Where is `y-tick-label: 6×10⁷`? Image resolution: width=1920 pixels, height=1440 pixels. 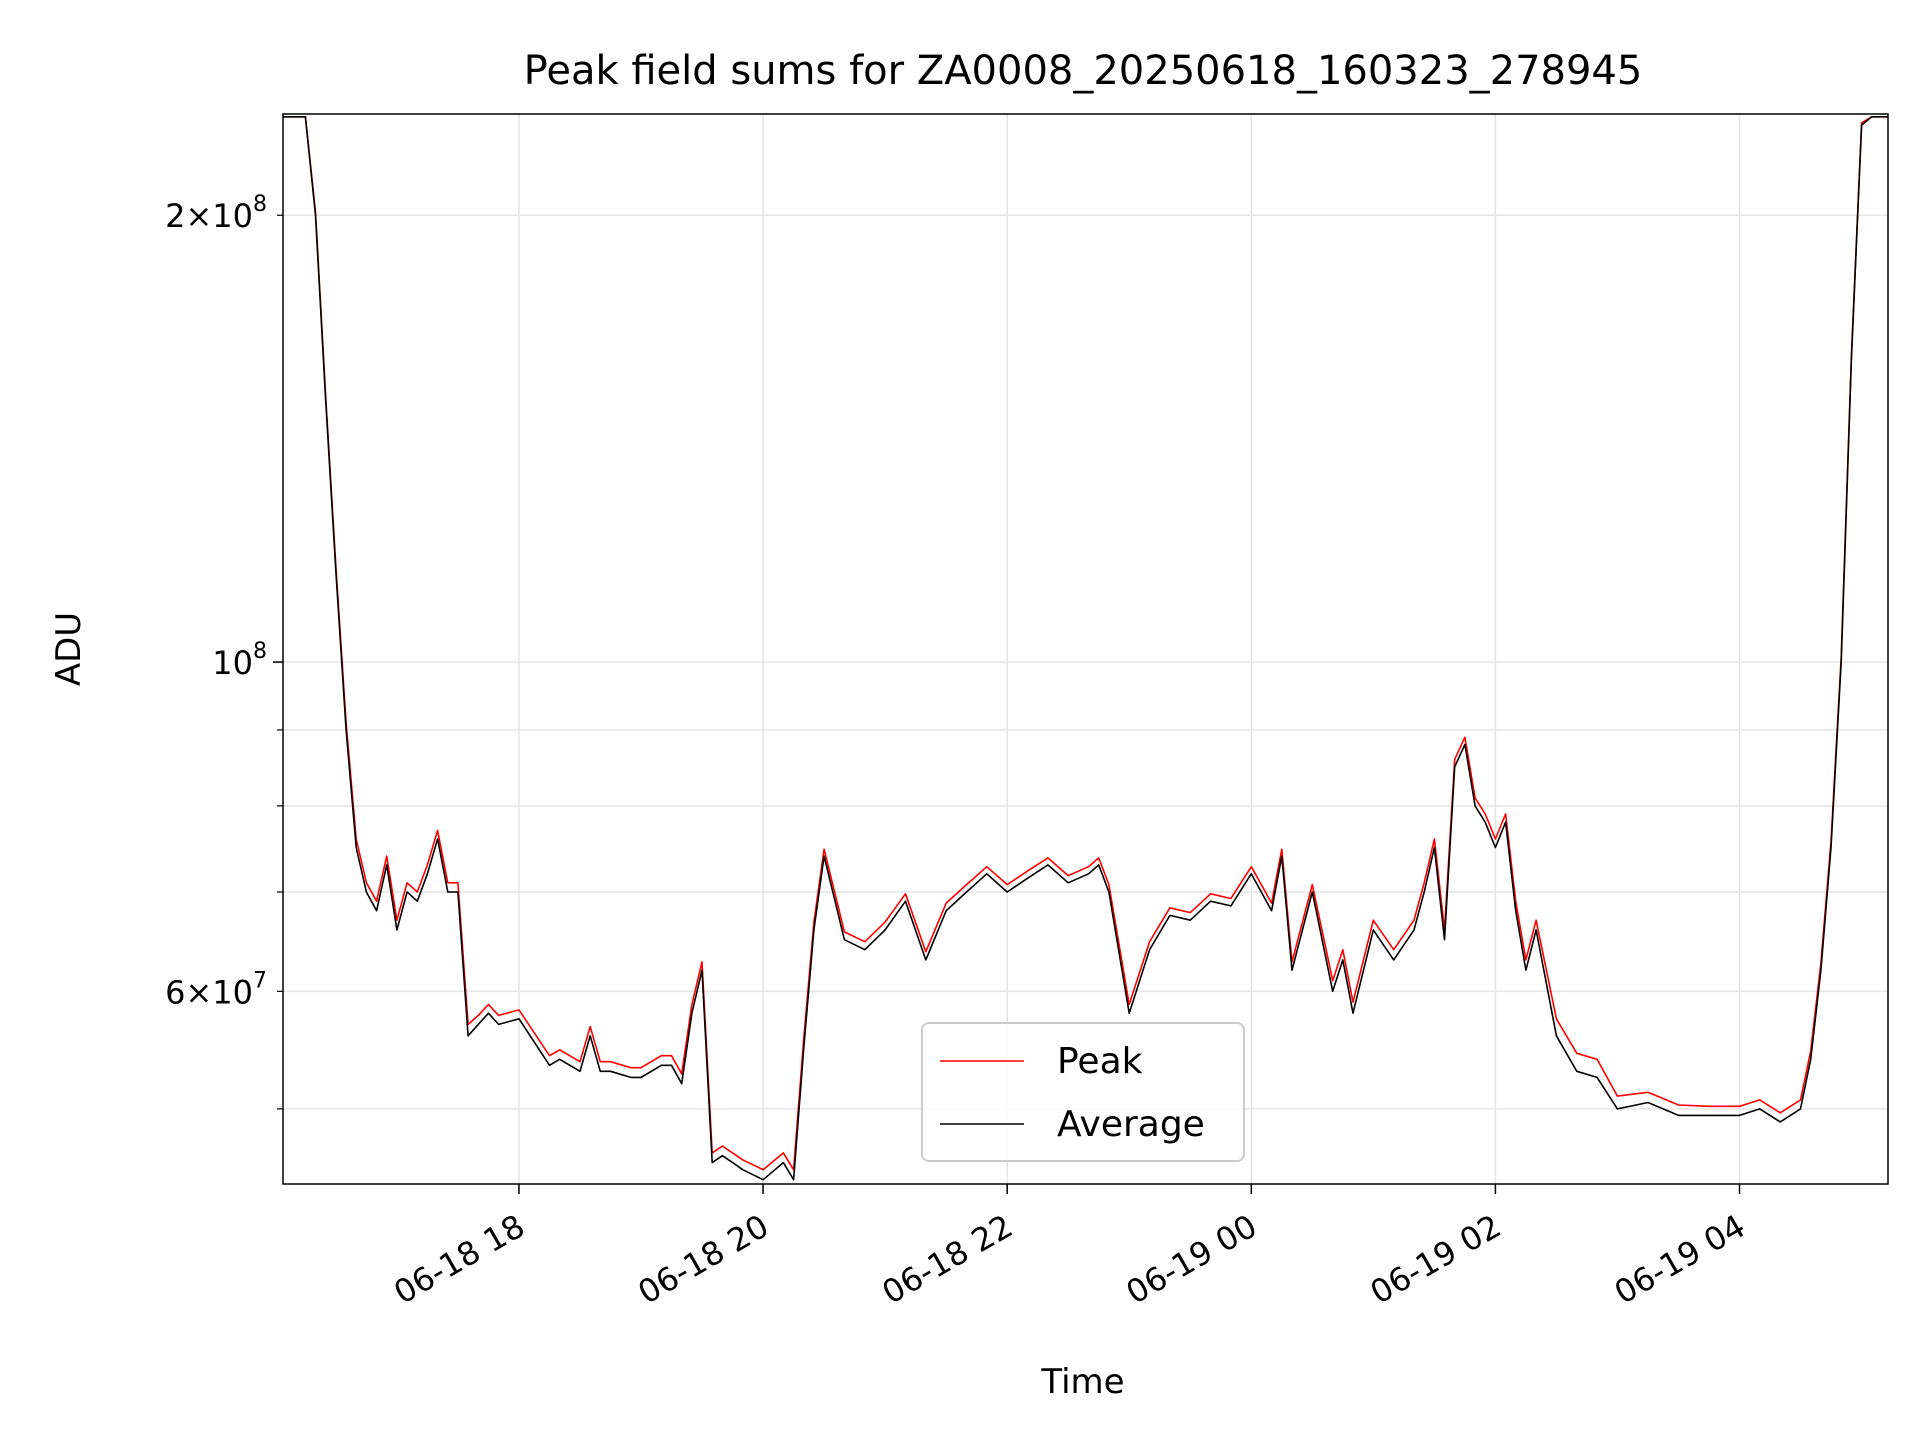
y-tick-label: 6×10⁷ is located at coordinates (216, 989).